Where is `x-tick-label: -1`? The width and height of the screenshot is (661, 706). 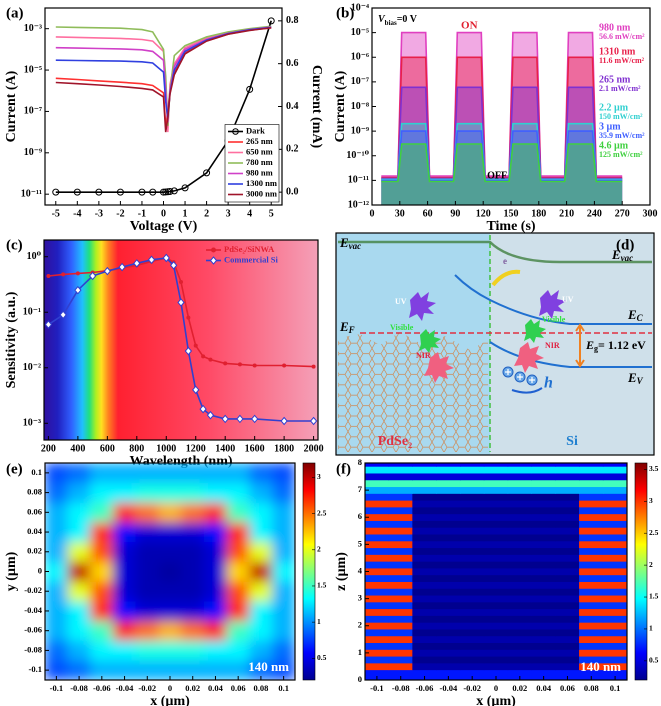
x-tick-label: -1 is located at coordinates (142, 213).